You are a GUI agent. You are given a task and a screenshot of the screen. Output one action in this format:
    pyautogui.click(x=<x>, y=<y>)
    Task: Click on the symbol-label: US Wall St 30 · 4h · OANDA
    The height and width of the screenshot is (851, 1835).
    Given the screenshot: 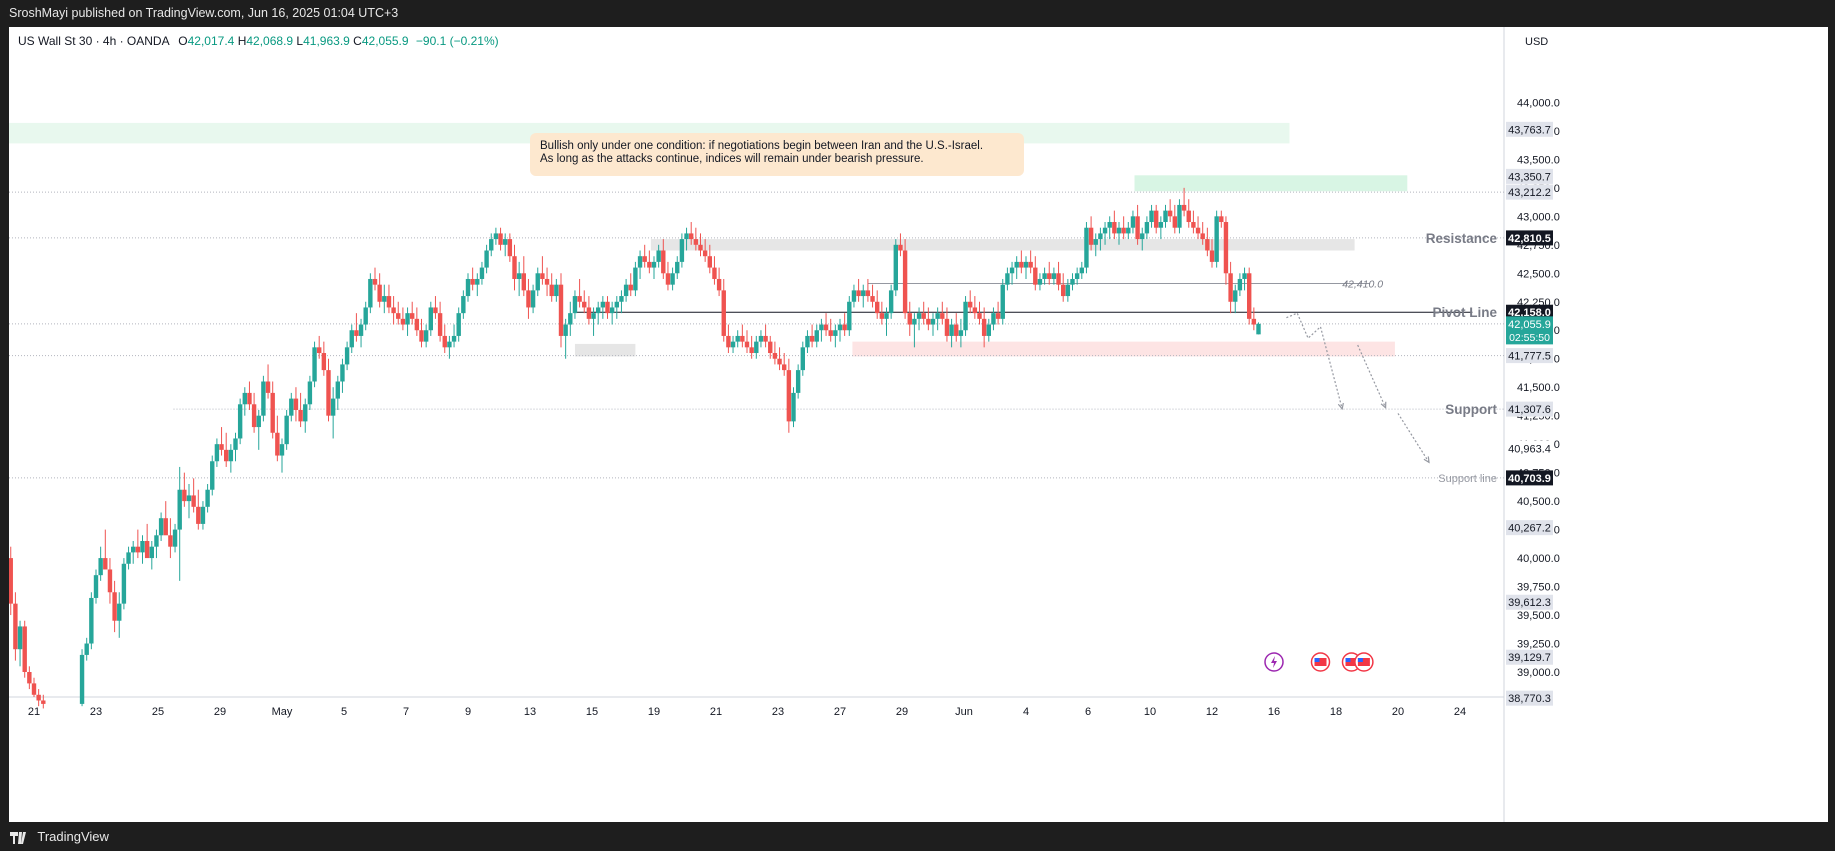 What is the action you would take?
    pyautogui.click(x=93, y=41)
    